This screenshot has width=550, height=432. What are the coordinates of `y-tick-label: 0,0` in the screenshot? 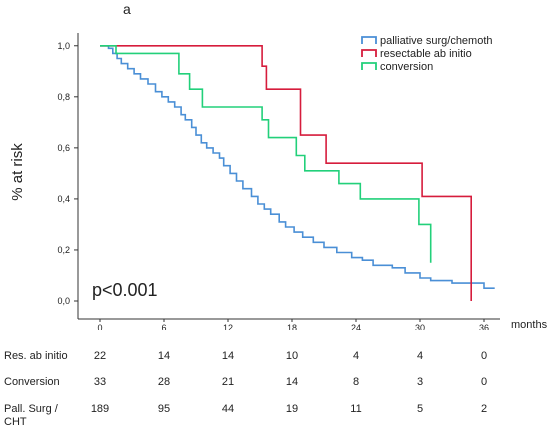 It's located at (63, 301).